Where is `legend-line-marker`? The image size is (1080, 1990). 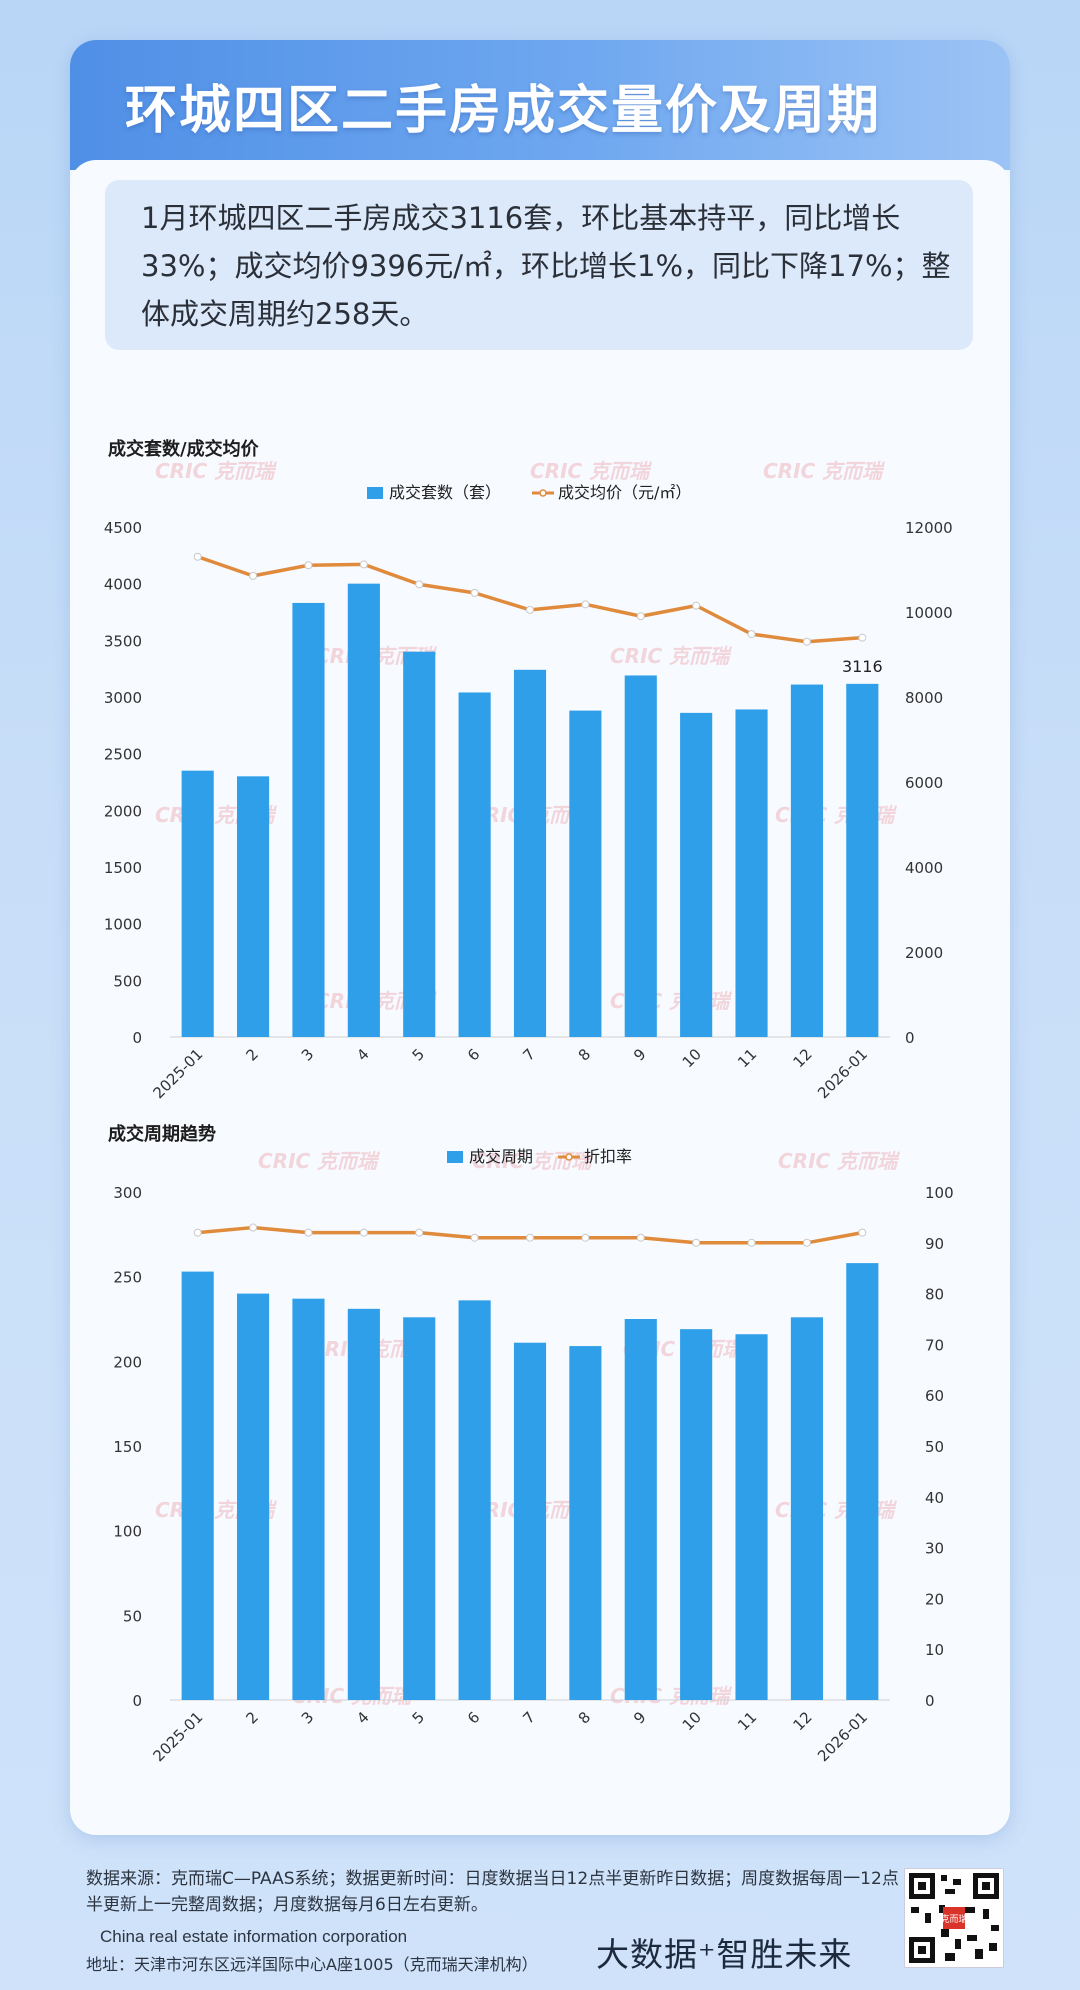
legend-line-marker is located at coordinates (543, 493).